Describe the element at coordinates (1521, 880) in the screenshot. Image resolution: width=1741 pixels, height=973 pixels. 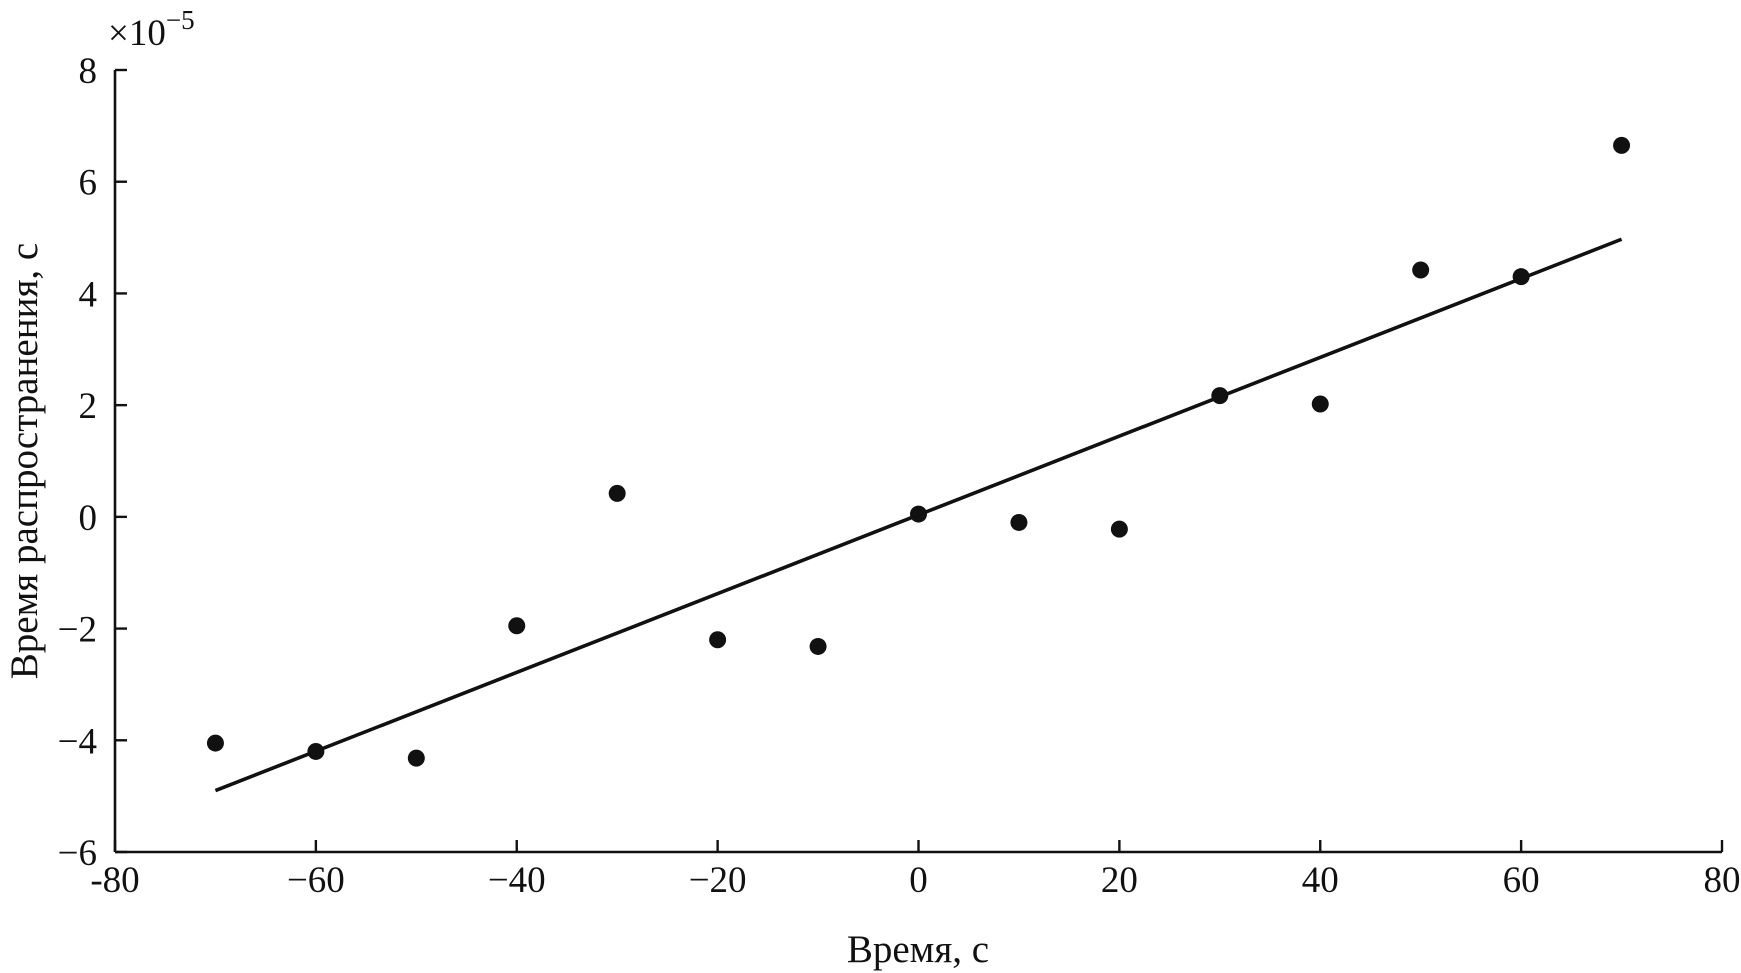
I see `x-tick-label: 60` at that location.